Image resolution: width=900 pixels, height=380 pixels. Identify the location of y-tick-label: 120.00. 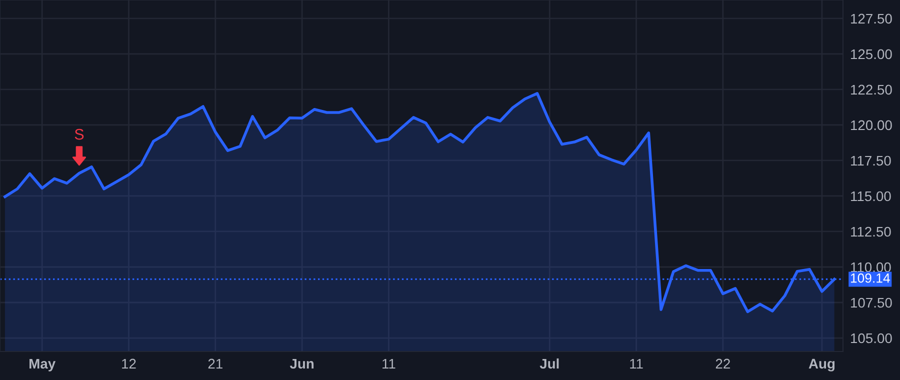
(871, 125).